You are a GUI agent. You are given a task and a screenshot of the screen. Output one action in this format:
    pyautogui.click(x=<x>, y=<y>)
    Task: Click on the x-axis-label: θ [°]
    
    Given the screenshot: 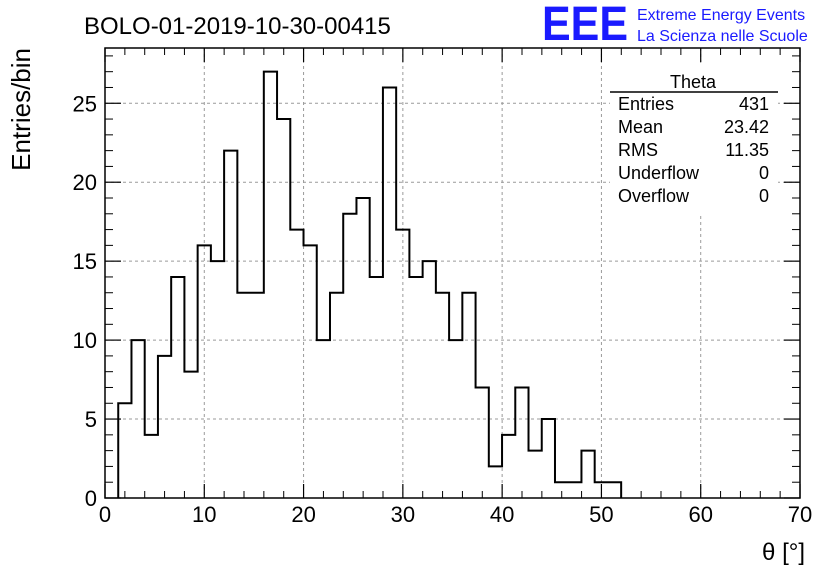 What is the action you would take?
    pyautogui.click(x=783, y=552)
    